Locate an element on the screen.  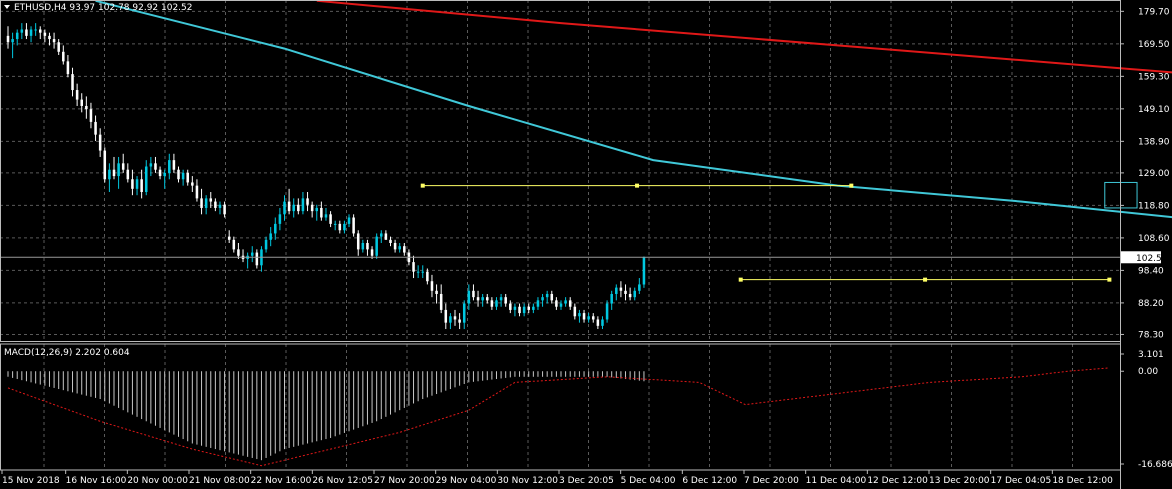
time-tick-label: 26 Nov 12:05 is located at coordinates (342, 481).